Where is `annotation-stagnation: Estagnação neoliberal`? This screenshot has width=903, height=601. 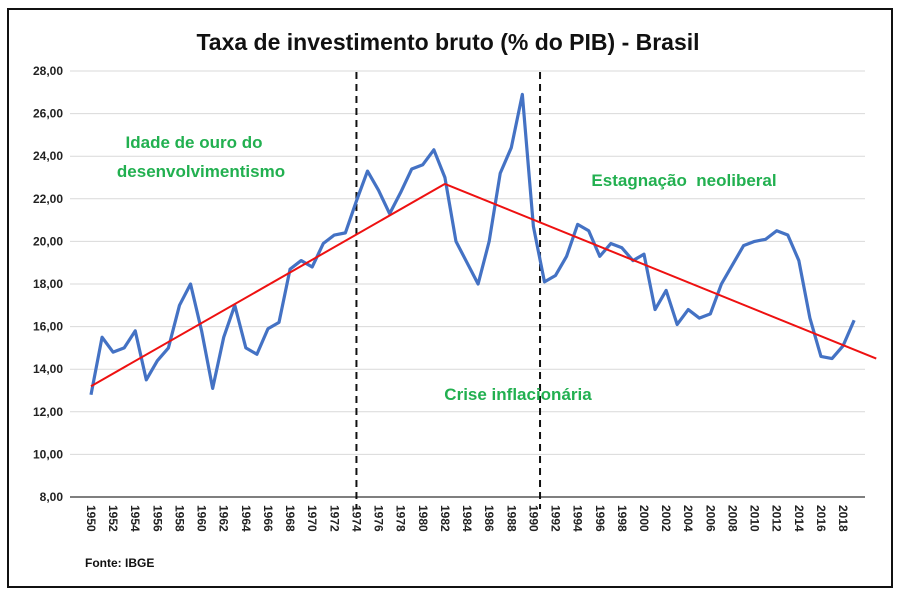
annotation-stagnation: Estagnação neoliberal is located at coordinates (683, 180).